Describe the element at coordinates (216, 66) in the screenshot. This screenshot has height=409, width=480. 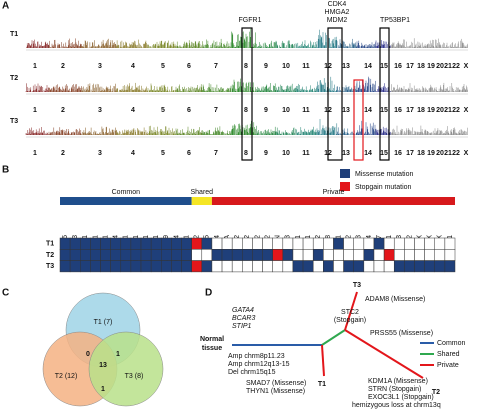
I see `chromosome-label: 7` at that location.